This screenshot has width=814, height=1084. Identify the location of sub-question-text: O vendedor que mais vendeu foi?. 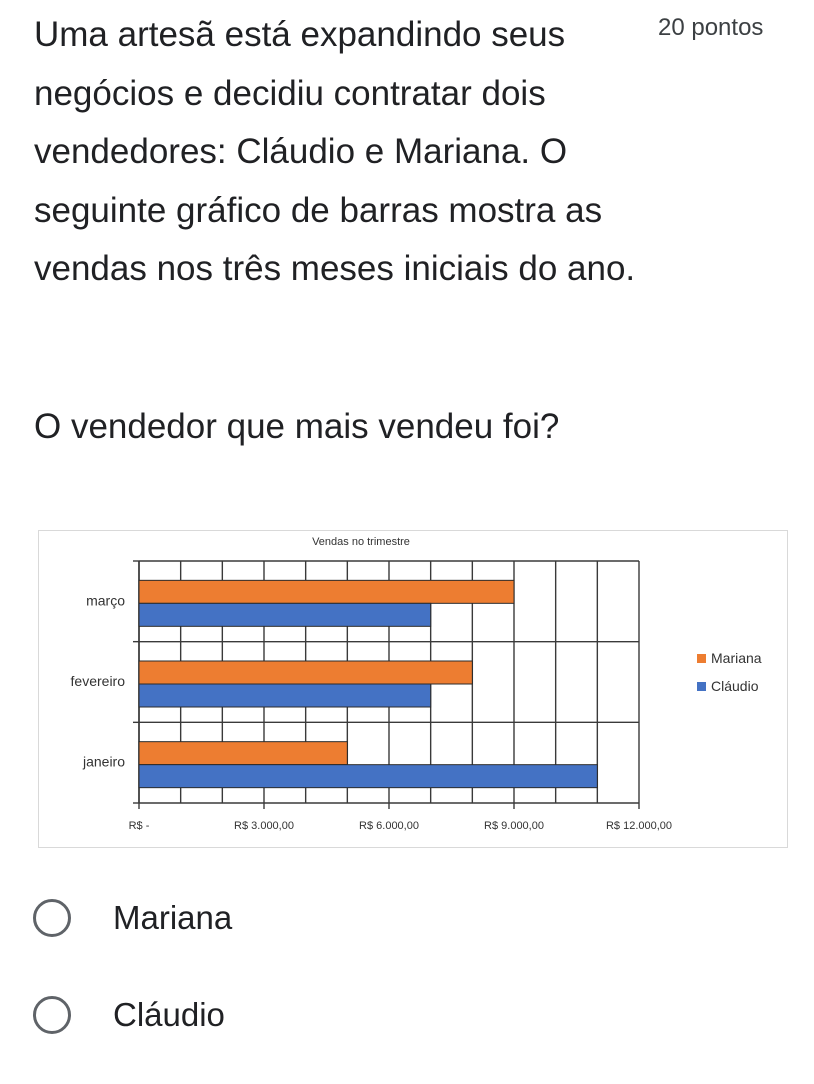
(297, 426).